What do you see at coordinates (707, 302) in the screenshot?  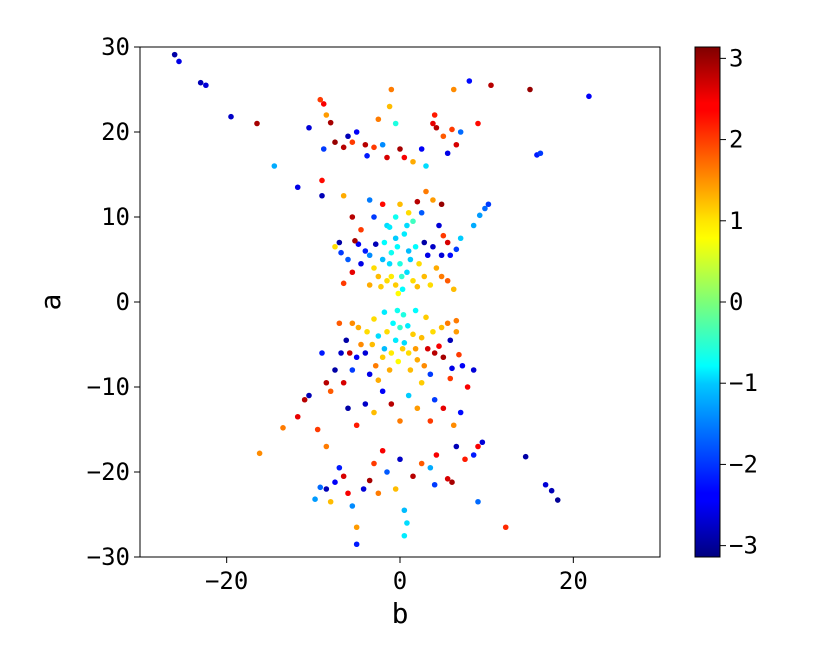 I see `colorbar` at bounding box center [707, 302].